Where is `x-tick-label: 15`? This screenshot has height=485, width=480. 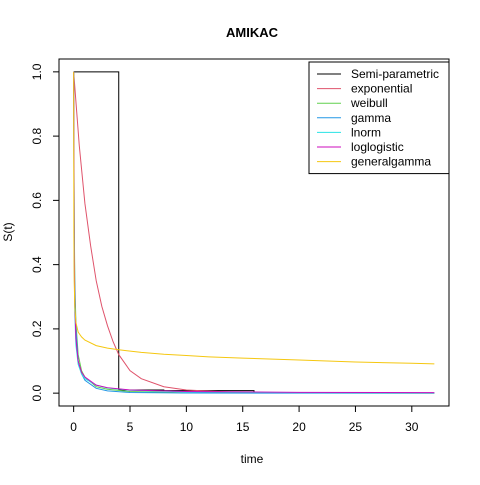 x-tick-label: 15 is located at coordinates (243, 427).